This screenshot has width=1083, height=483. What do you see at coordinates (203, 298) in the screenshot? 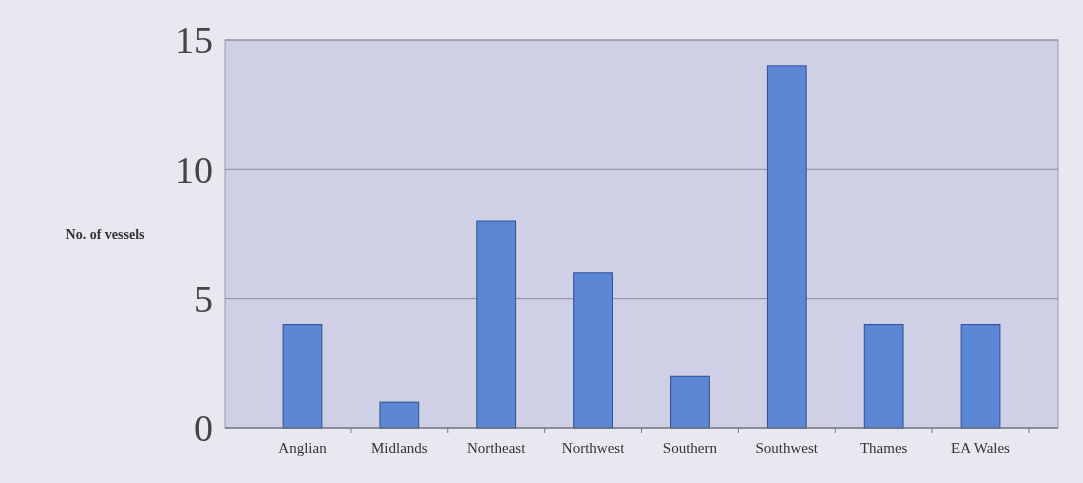
I see `y-tick-label: 5` at bounding box center [203, 298].